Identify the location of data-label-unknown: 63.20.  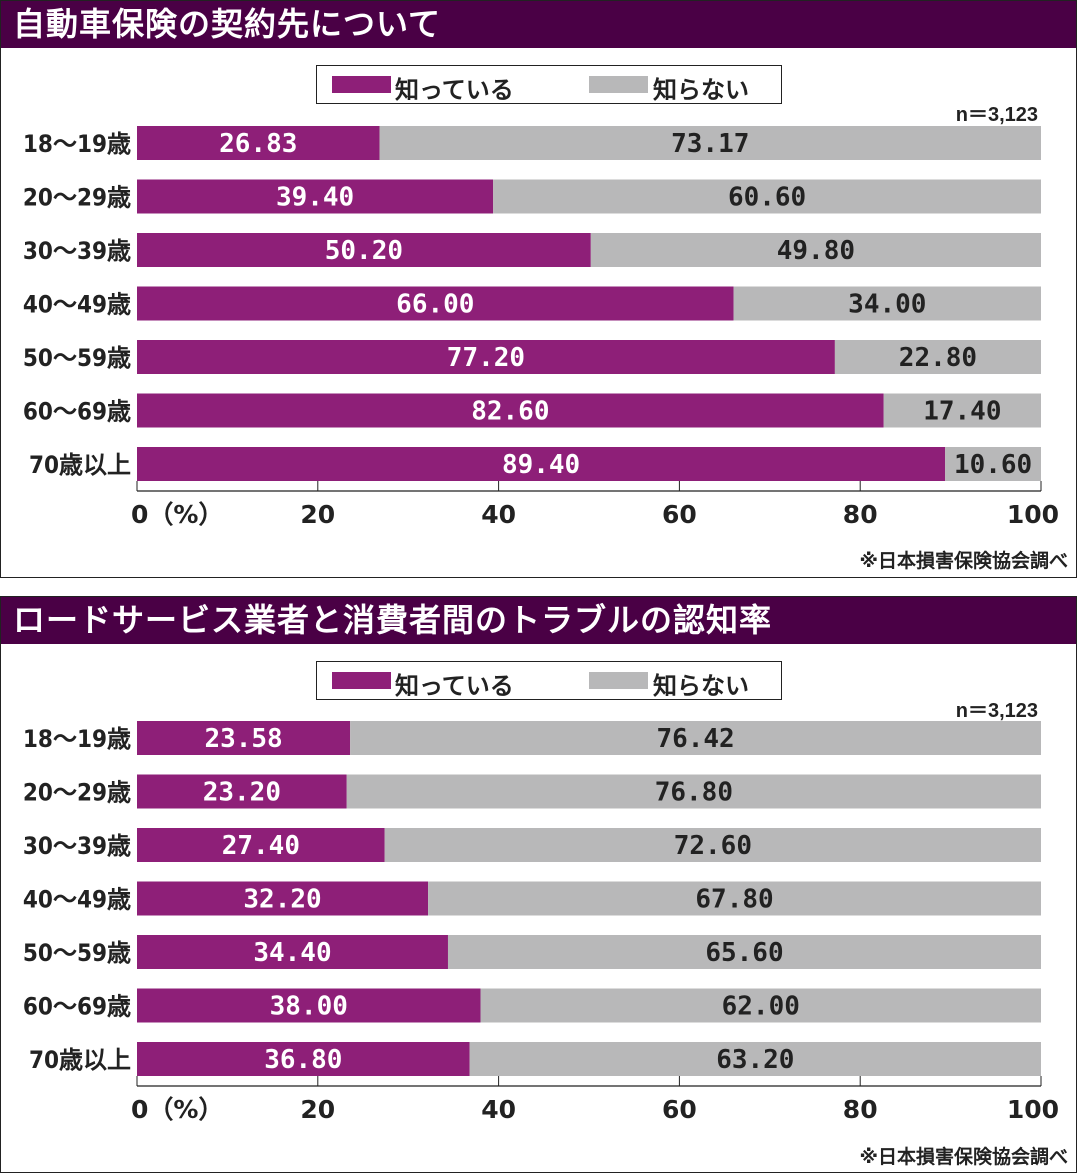
(755, 1060).